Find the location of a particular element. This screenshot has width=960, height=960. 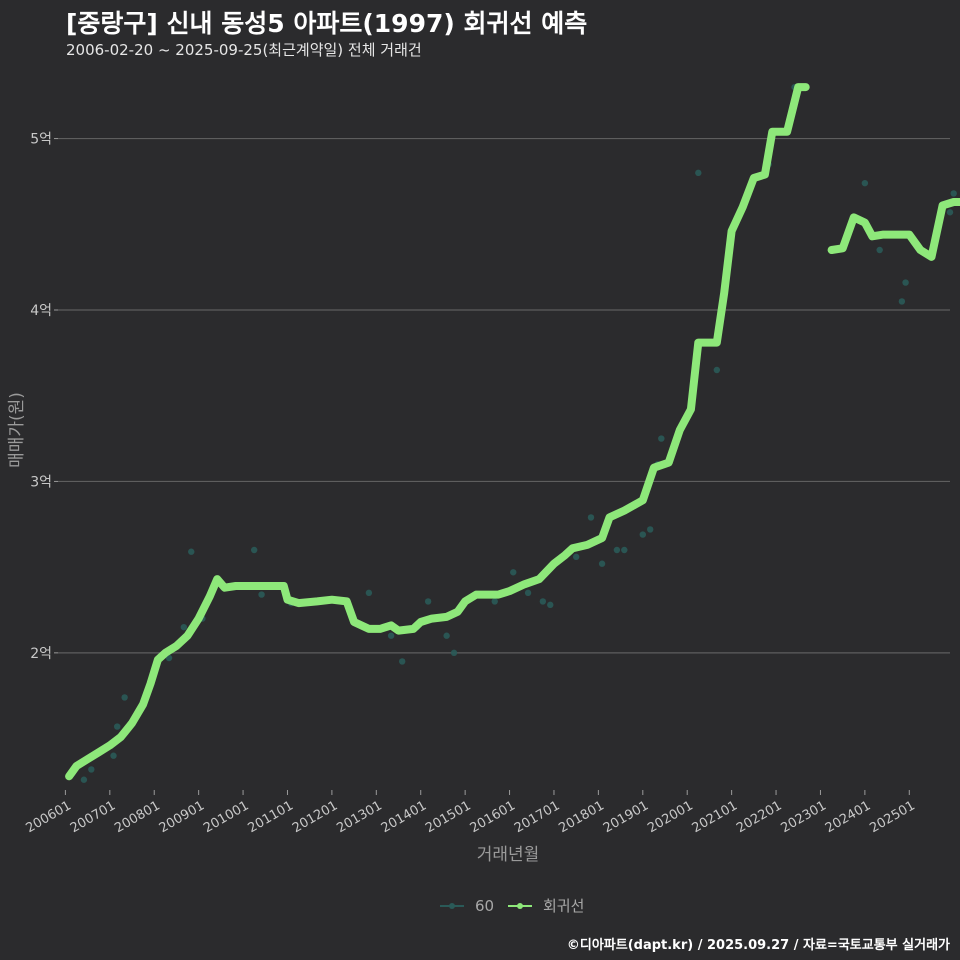

chart-title: [중랑구] 신내 동성5 아파트(1997) 회귀선 예측 is located at coordinates (327, 23).